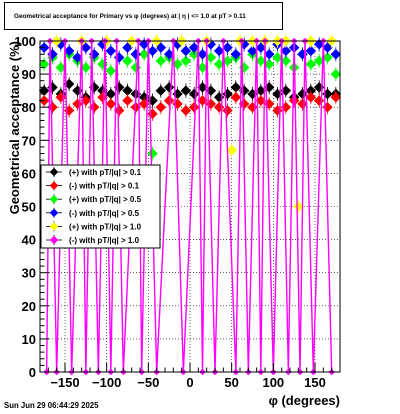 Image resolution: width=400 pixels, height=414 pixels. What do you see at coordinates (51, 405) in the screenshot?
I see `timestamp-footer: Sun Jun 29 06:44:29 2025` at bounding box center [51, 405].